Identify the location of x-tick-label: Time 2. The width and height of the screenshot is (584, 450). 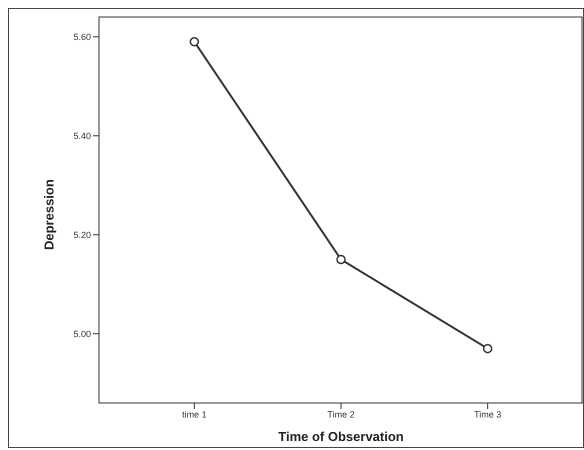
(341, 414).